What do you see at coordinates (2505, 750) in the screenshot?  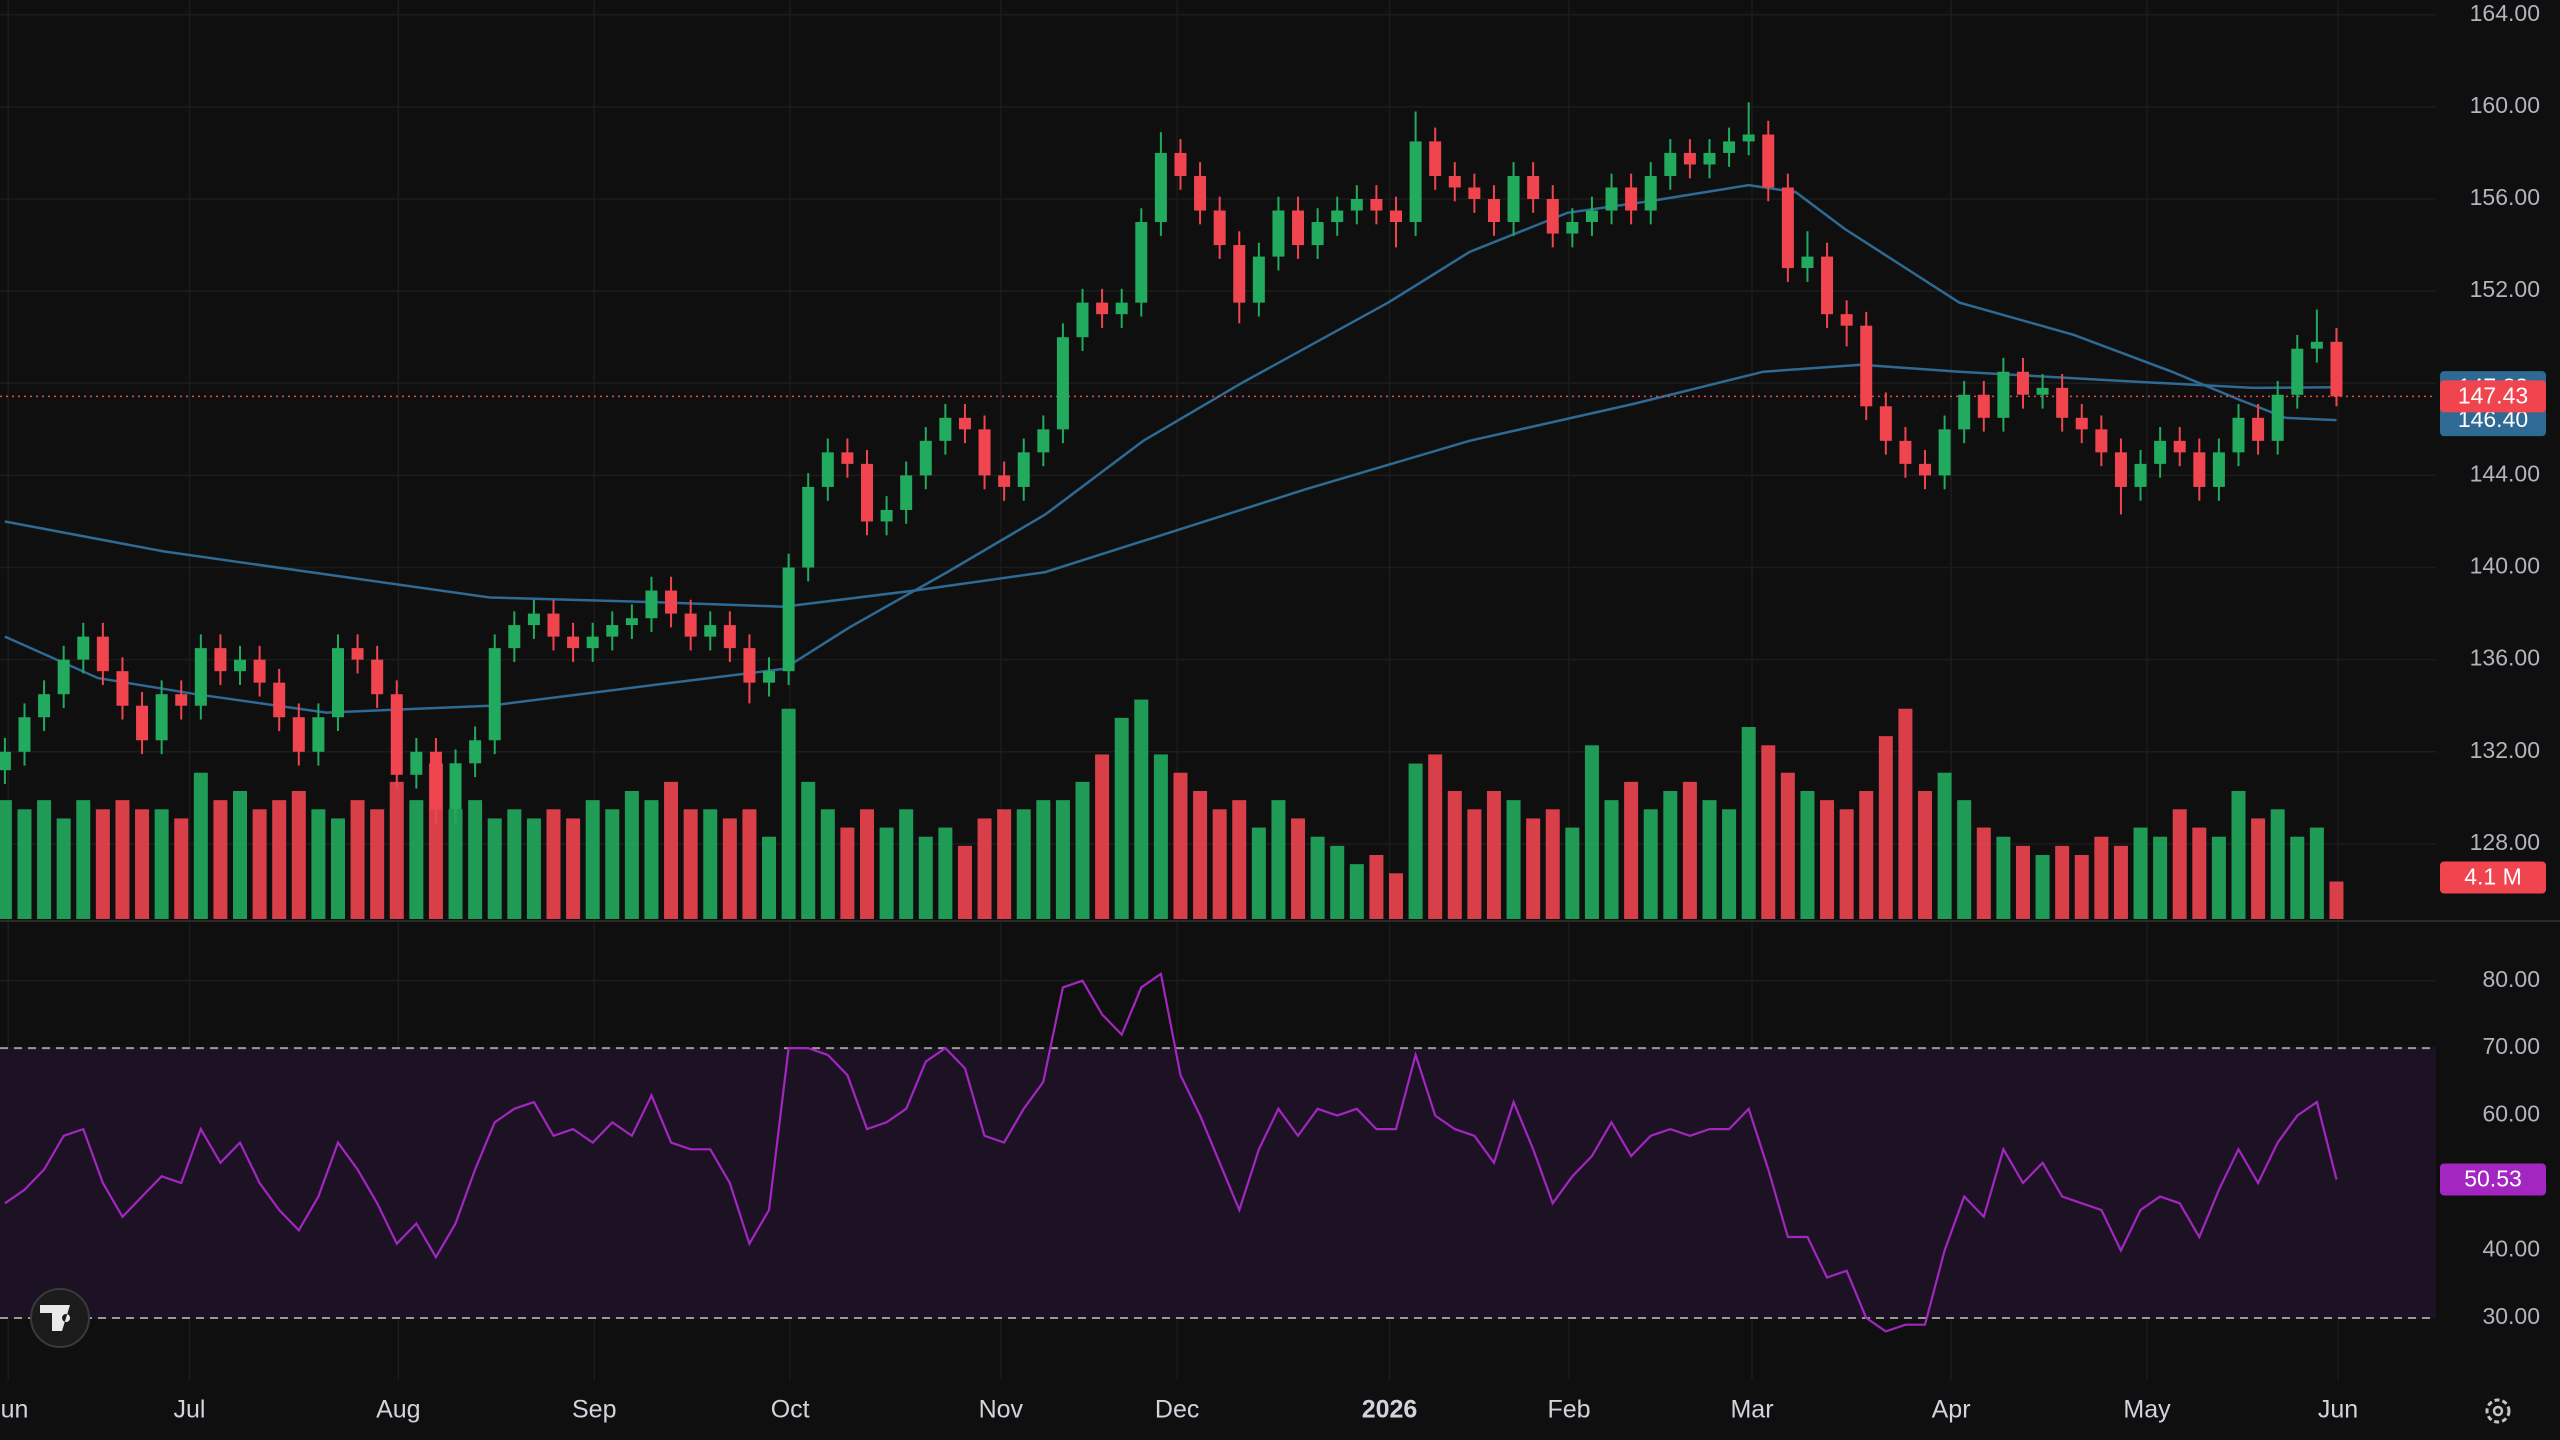 I see `y-tick-label: 132.00` at bounding box center [2505, 750].